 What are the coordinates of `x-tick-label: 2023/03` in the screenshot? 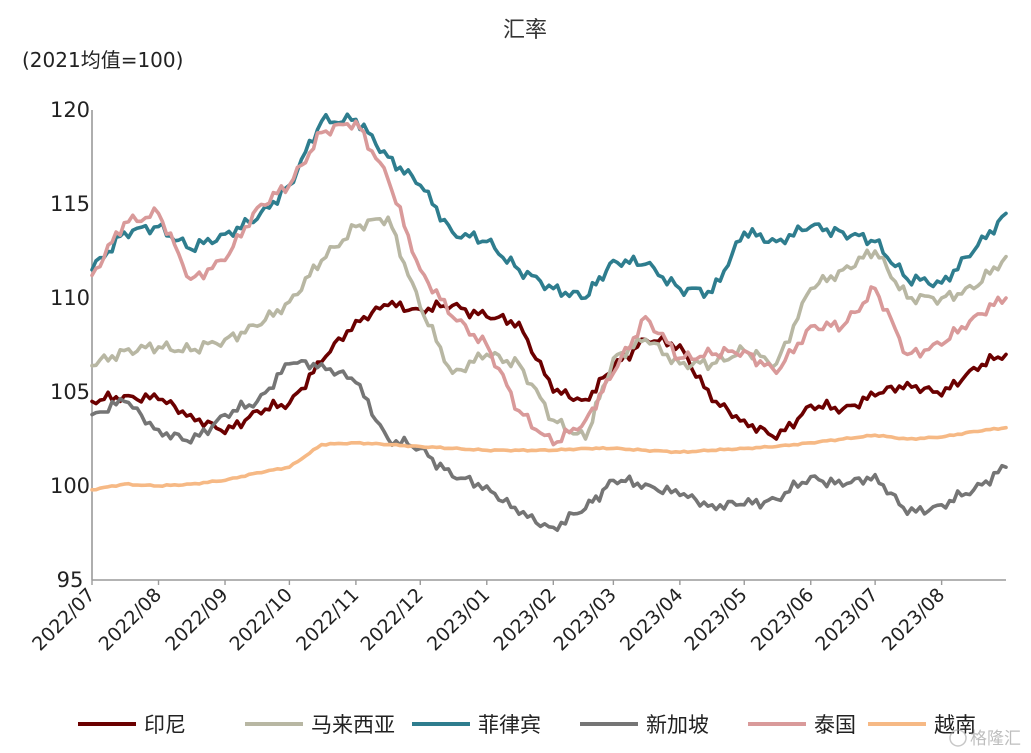 It's located at (585, 619).